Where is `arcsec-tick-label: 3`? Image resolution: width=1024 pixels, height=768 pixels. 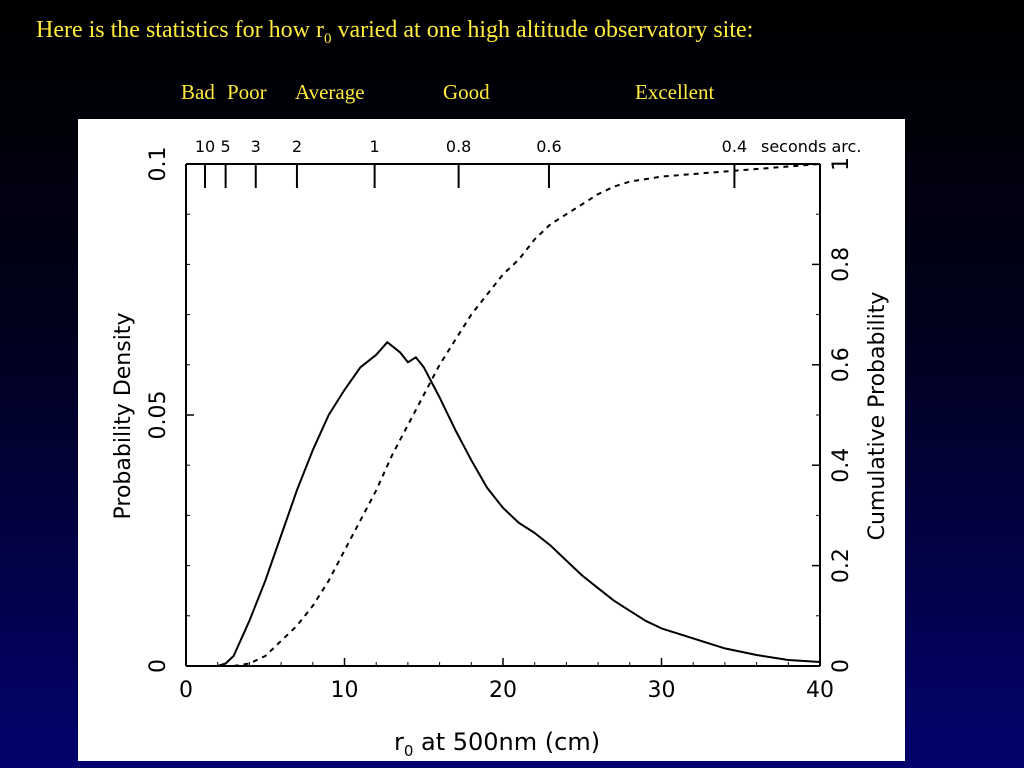
arcsec-tick-label: 3 is located at coordinates (256, 146).